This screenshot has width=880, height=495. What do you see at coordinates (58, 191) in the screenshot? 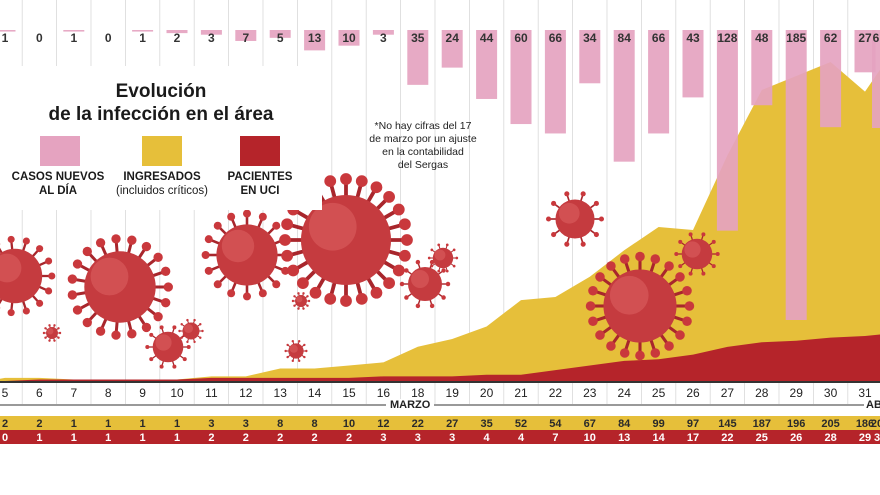
I see `new-cases-label-2: AL DÍA` at bounding box center [58, 191].